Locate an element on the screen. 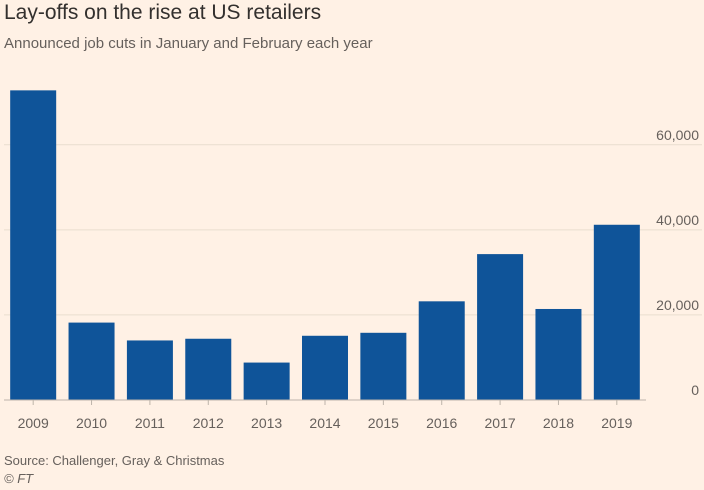 This screenshot has height=490, width=704. x-tick-label: 2009 is located at coordinates (33, 423).